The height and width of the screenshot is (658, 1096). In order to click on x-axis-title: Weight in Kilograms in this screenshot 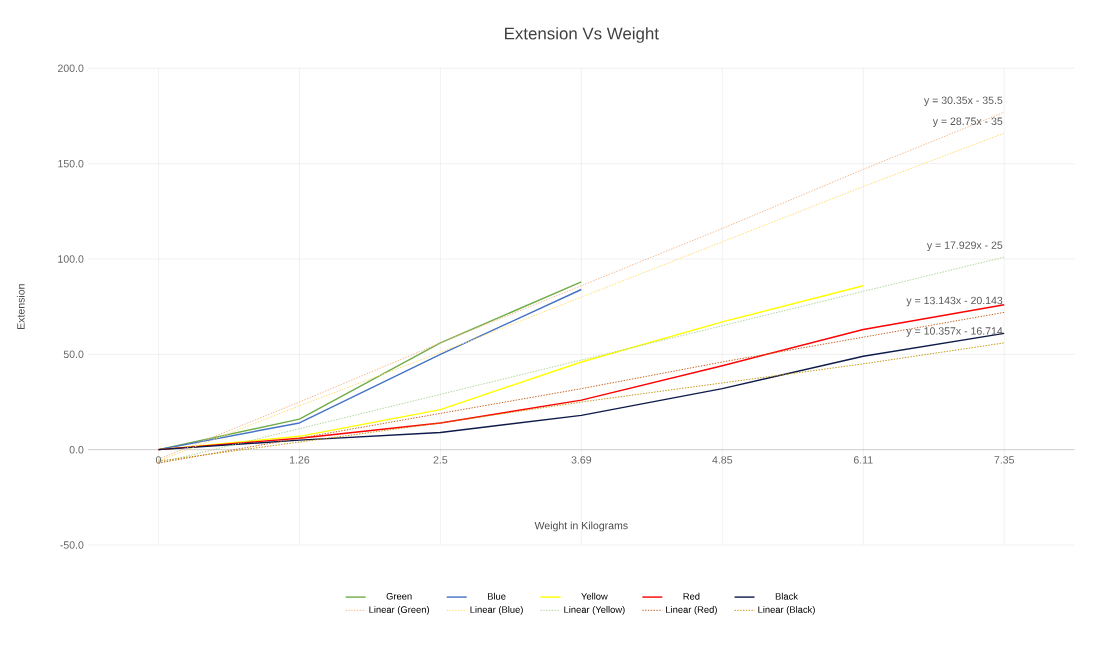, I will do `click(581, 526)`.